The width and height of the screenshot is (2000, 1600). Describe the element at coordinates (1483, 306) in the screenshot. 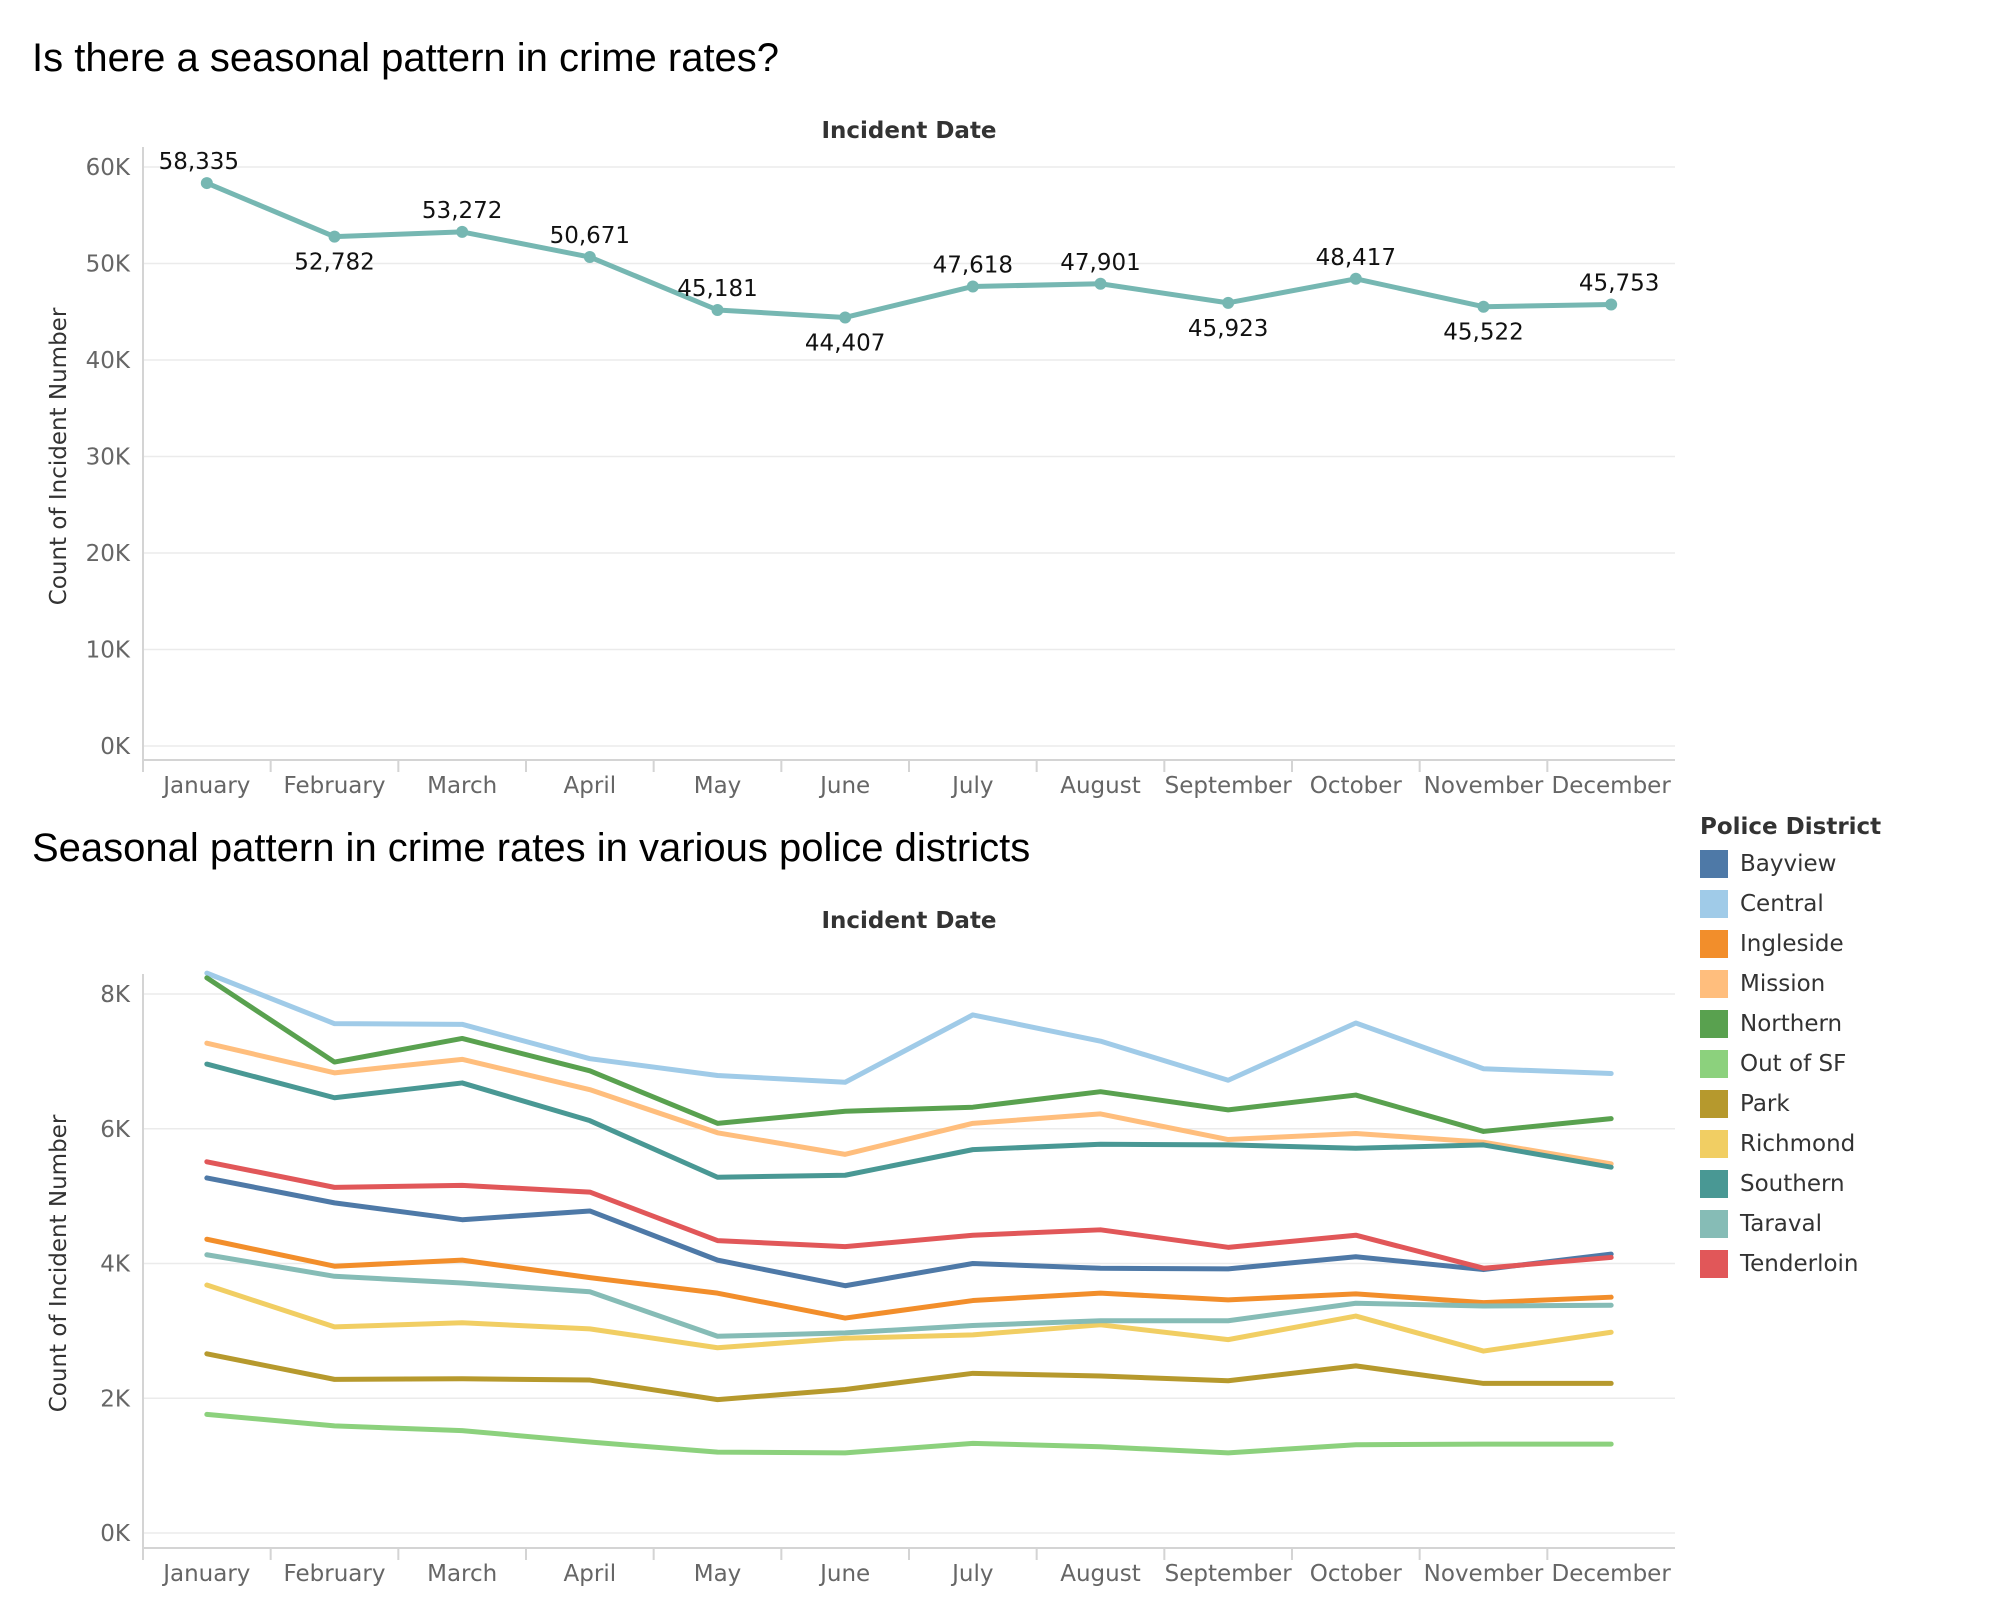

I see `data-point-november` at that location.